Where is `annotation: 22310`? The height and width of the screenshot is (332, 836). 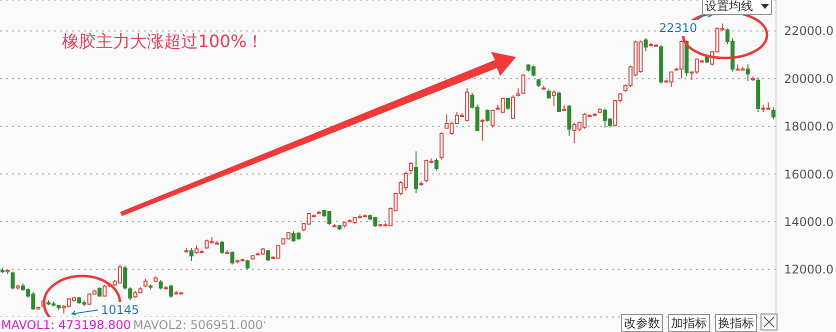
annotation: 22310 is located at coordinates (678, 28).